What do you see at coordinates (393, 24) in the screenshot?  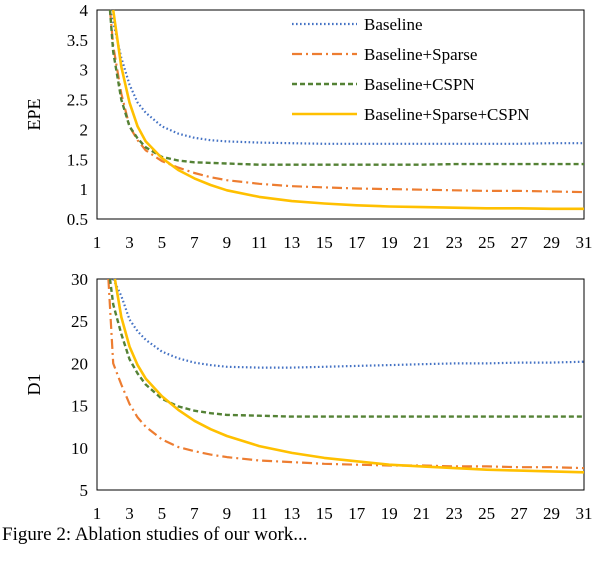 I see `legend-label: Baseline` at bounding box center [393, 24].